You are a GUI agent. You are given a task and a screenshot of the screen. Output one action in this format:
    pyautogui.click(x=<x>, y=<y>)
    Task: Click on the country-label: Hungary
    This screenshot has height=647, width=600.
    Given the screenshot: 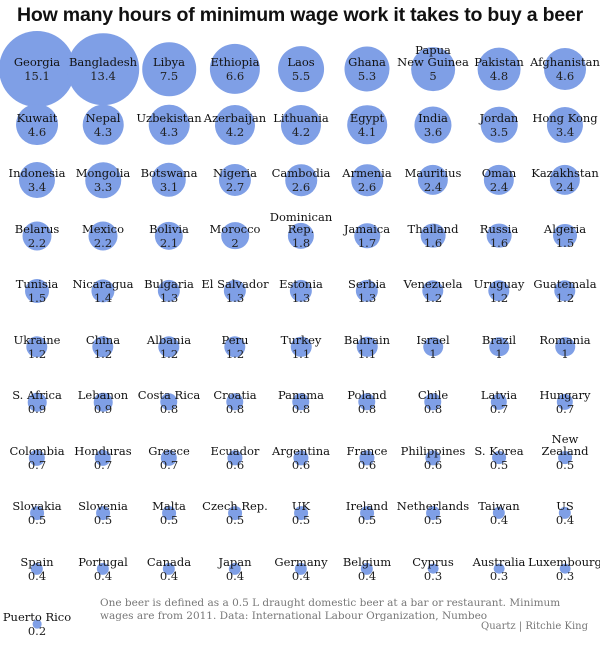 What is the action you would take?
    pyautogui.click(x=565, y=395)
    